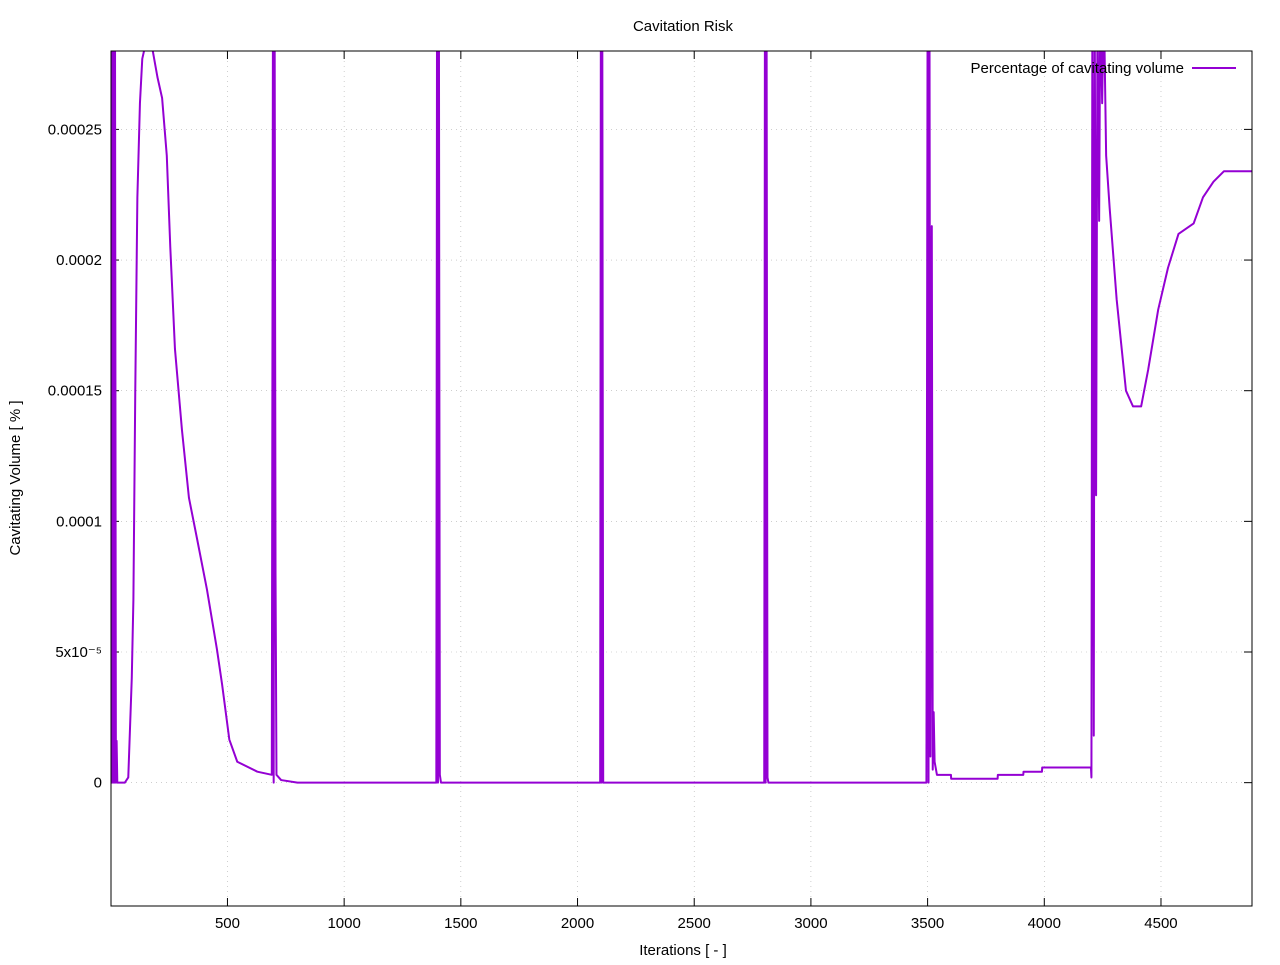  What do you see at coordinates (15, 477) in the screenshot?
I see `y-axis-label: Cavitating Volume [ % ]` at bounding box center [15, 477].